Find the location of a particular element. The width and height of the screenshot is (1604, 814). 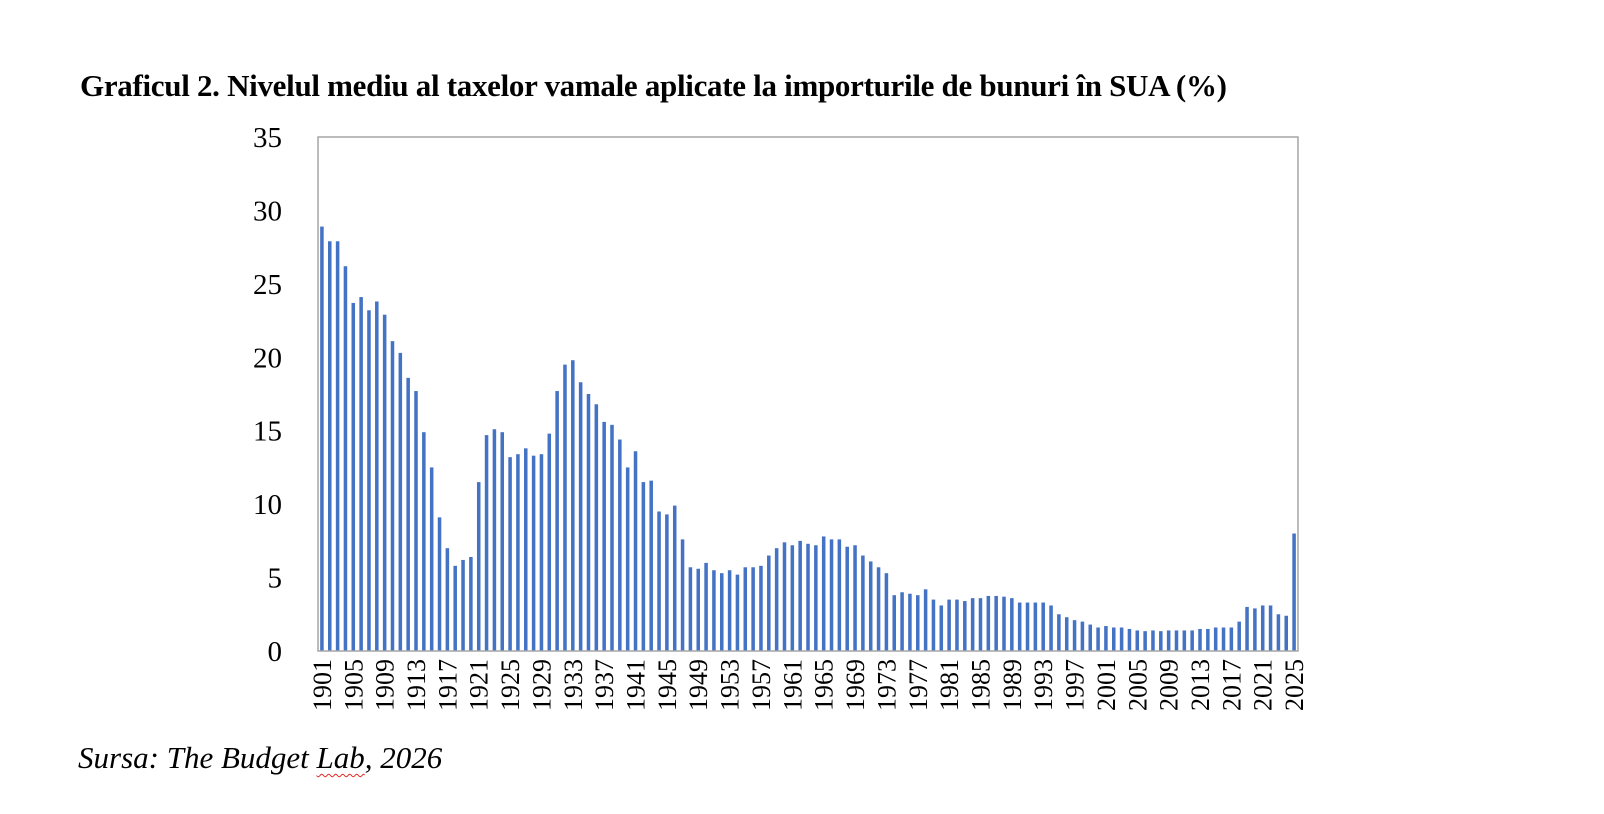

bar-1946 is located at coordinates (674, 578).